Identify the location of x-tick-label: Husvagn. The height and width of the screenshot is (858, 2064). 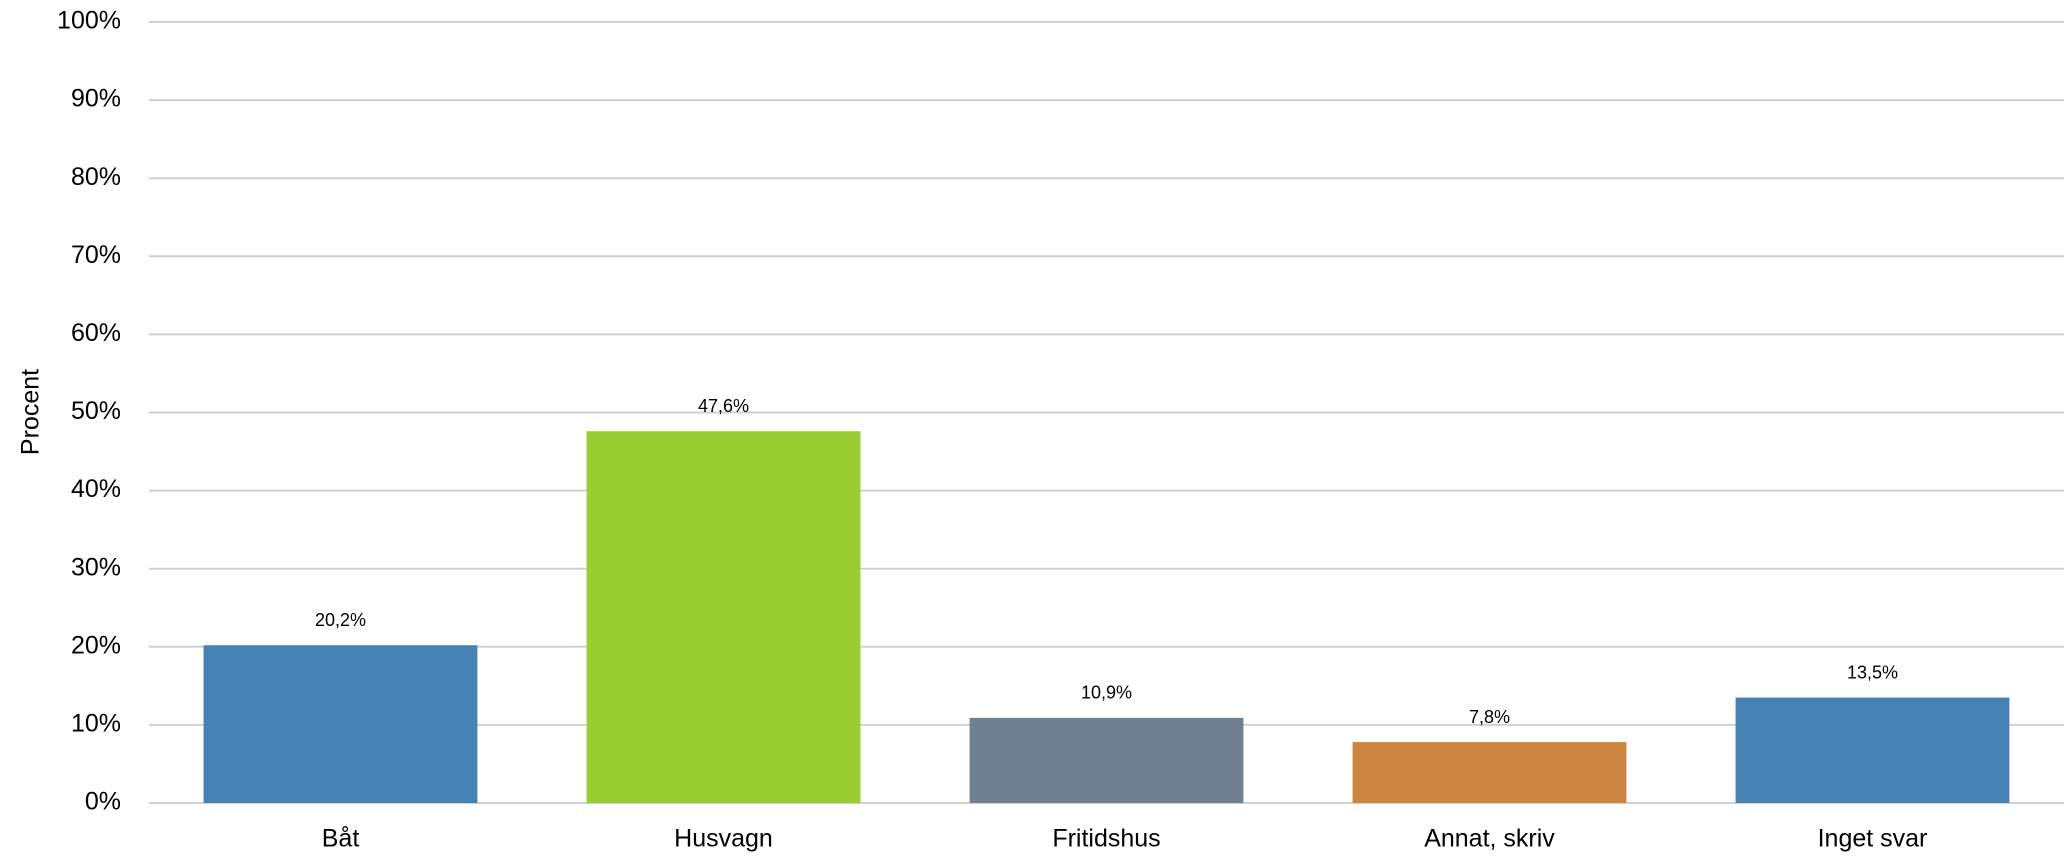
(723, 839).